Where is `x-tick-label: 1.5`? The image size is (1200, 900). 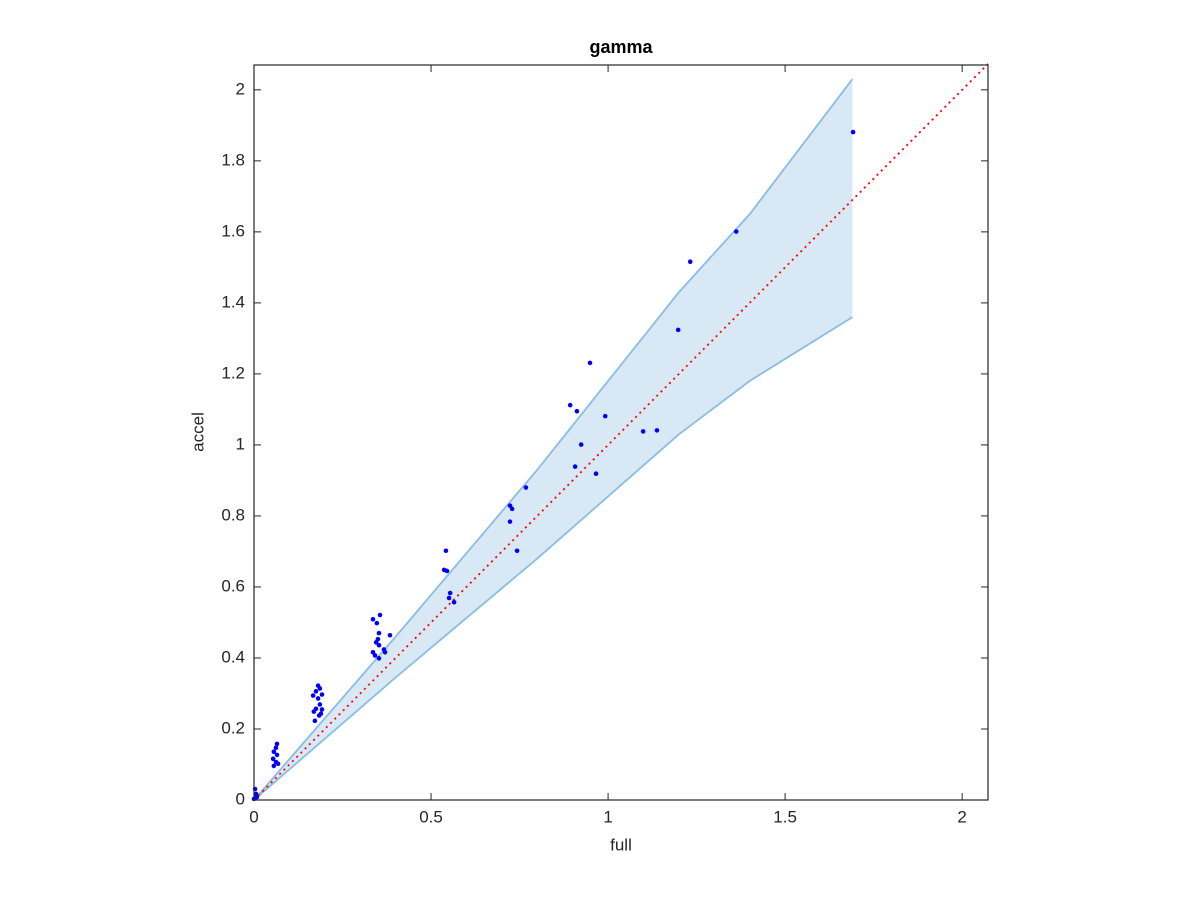
x-tick-label: 1.5 is located at coordinates (785, 816).